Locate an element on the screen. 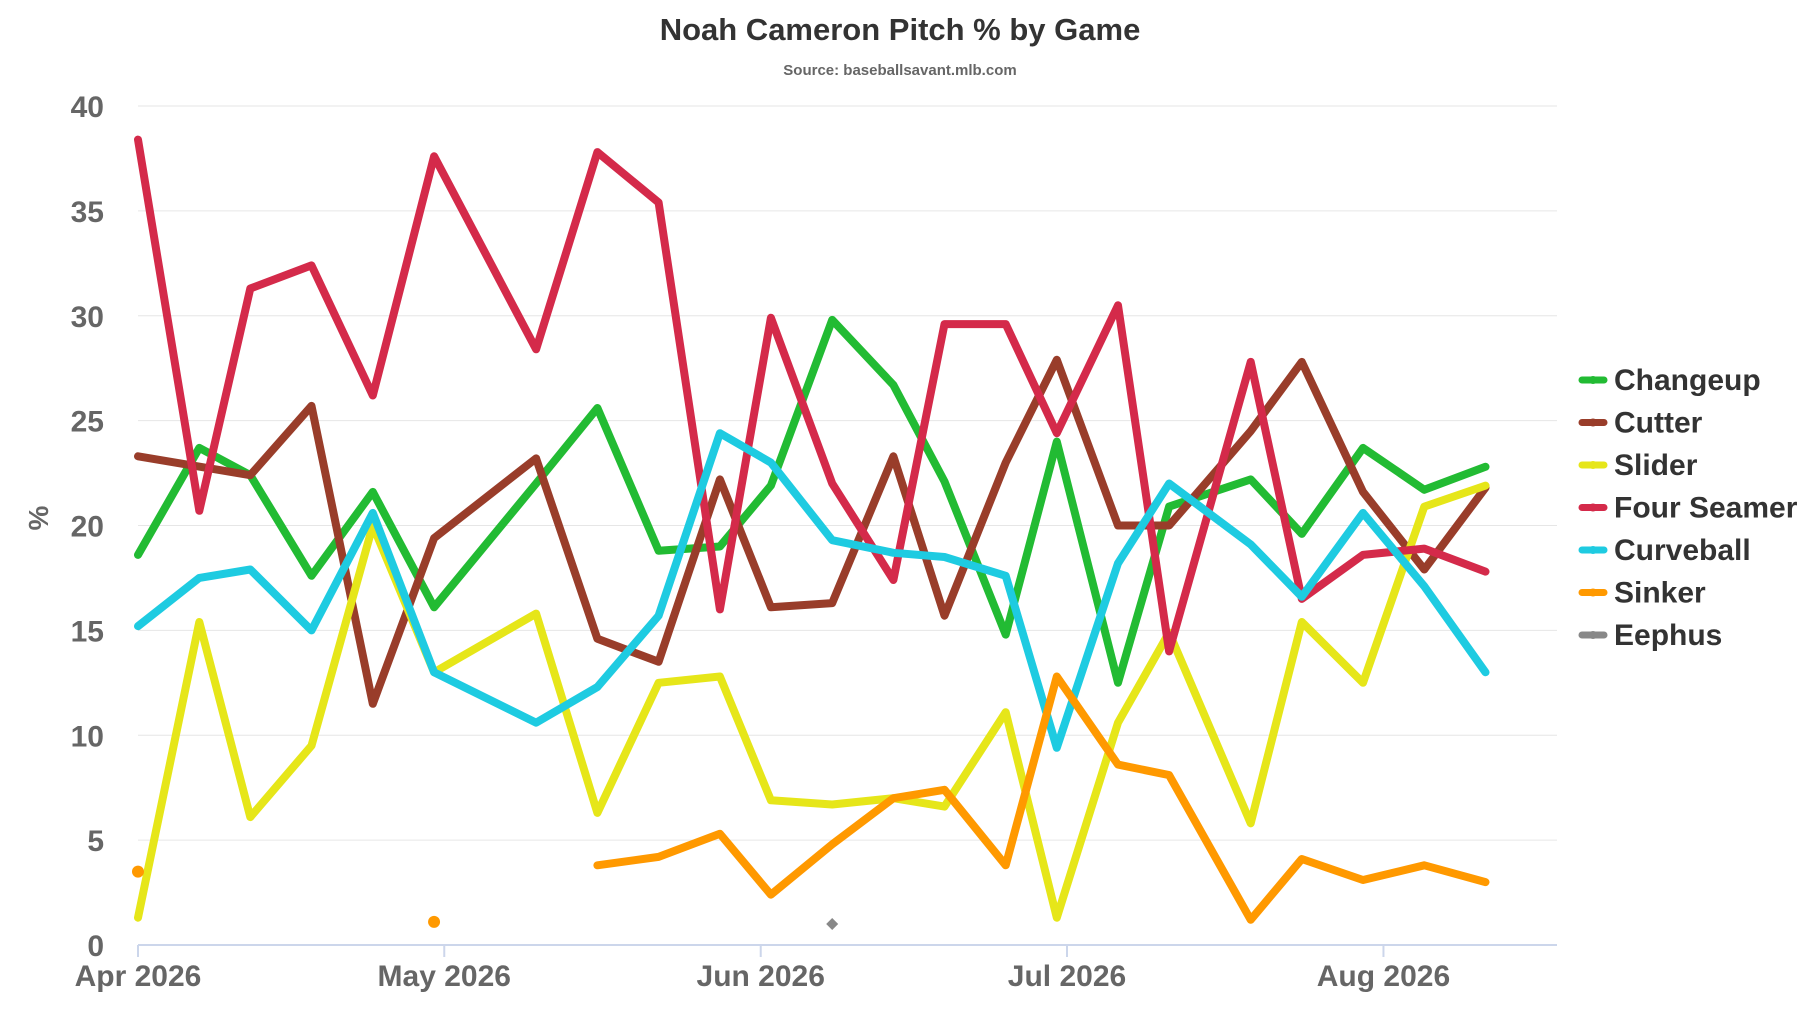 The width and height of the screenshot is (1800, 1013). y-tick-label: 40 is located at coordinates (87, 107).